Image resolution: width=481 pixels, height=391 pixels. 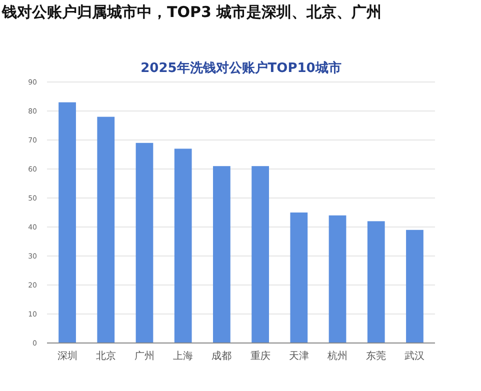 What do you see at coordinates (106, 356) in the screenshot?
I see `x-tick-label: 北京` at bounding box center [106, 356].